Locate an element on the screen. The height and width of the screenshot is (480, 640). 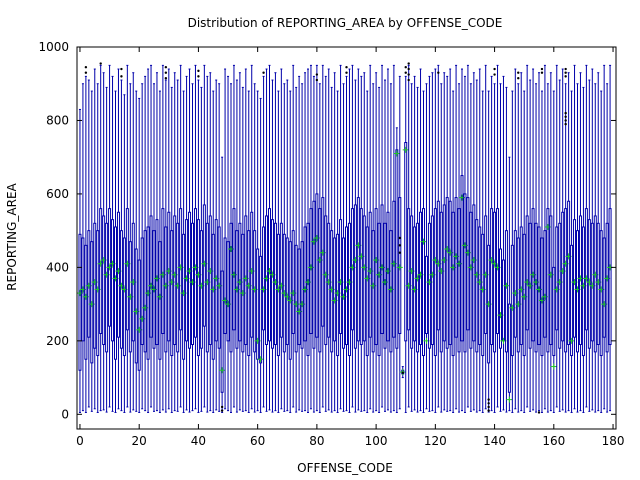
y-axis-label: REPORTING_AREA is located at coordinates (12, 236).